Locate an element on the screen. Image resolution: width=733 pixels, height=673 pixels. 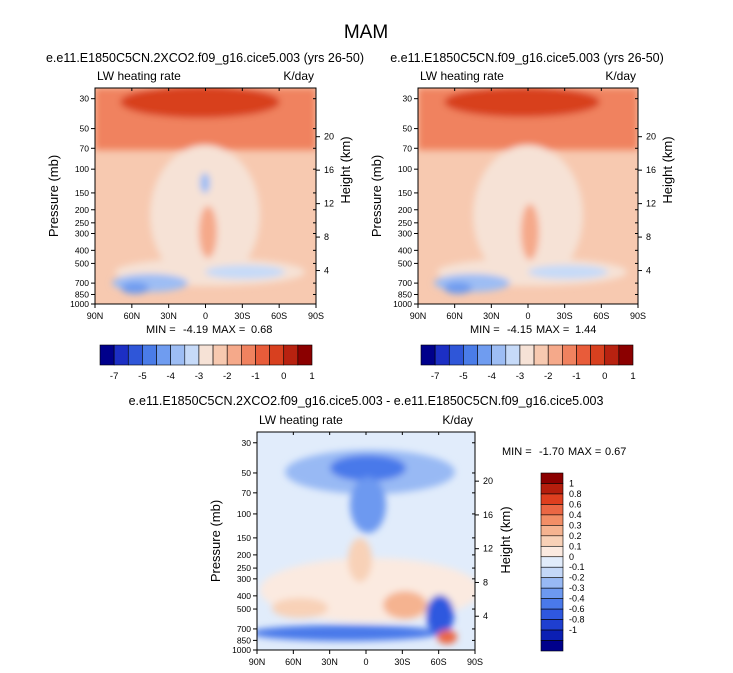
colorbar-label: 0.4 is located at coordinates (575, 515).